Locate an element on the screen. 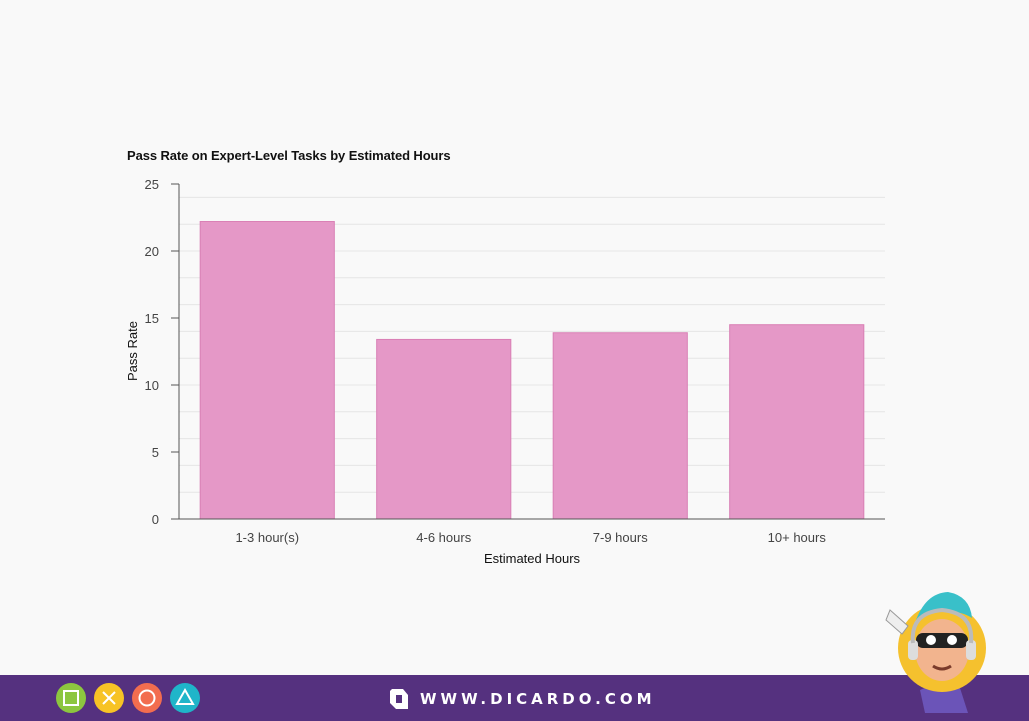 The width and height of the screenshot is (1029, 721). x-tick-label: 4-6 hours is located at coordinates (443, 537).